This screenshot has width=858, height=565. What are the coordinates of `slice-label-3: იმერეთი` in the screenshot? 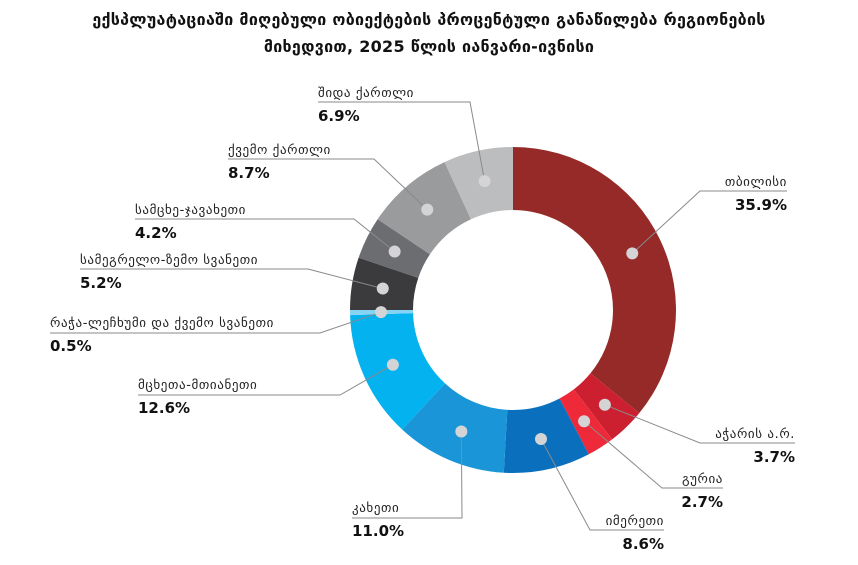 It's located at (635, 521).